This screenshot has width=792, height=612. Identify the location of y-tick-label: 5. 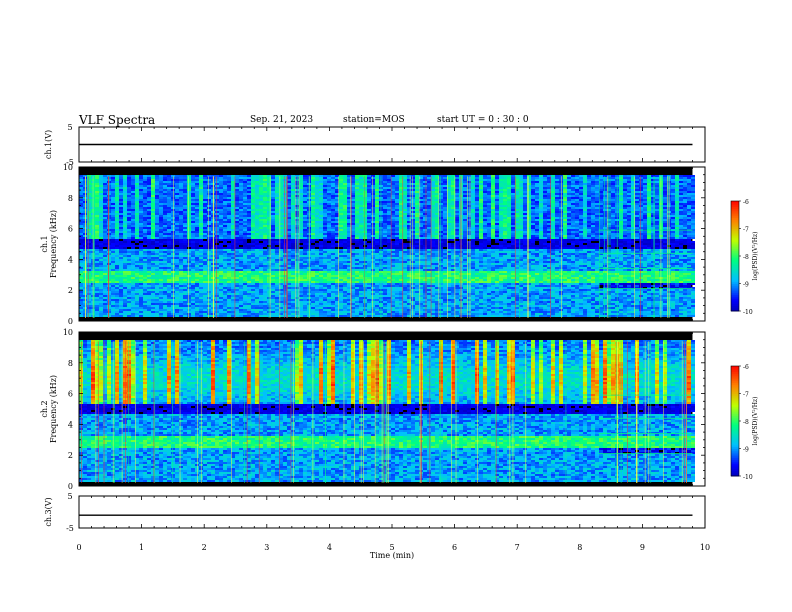
(69, 127).